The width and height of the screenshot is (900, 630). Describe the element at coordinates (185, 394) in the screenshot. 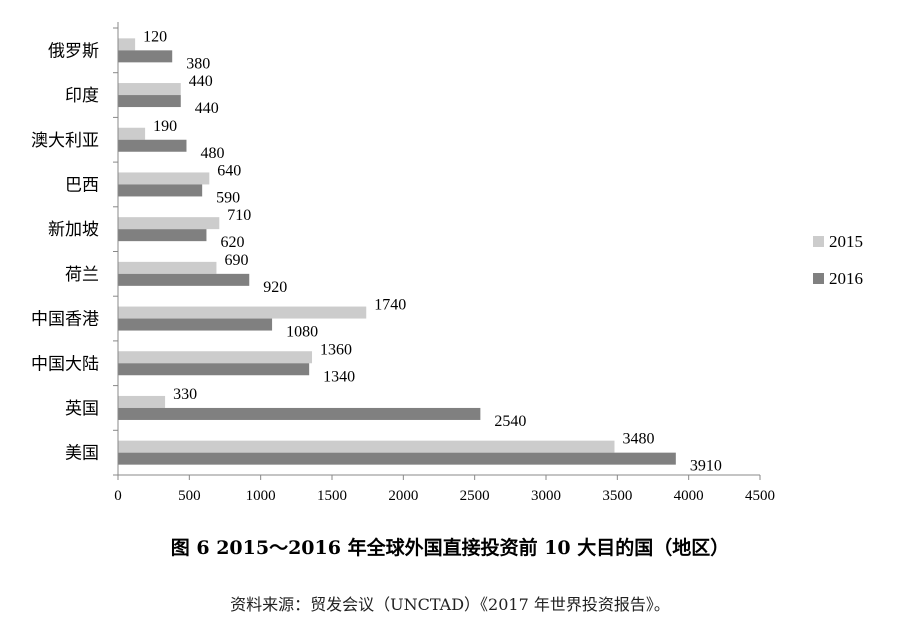

I see `data-label-2015-8: 330` at that location.